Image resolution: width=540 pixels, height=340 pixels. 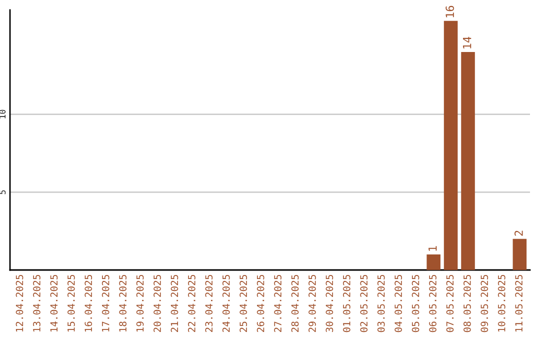 What do you see at coordinates (467, 303) in the screenshot?
I see `x-tick-label: 08.05.2025` at bounding box center [467, 303].